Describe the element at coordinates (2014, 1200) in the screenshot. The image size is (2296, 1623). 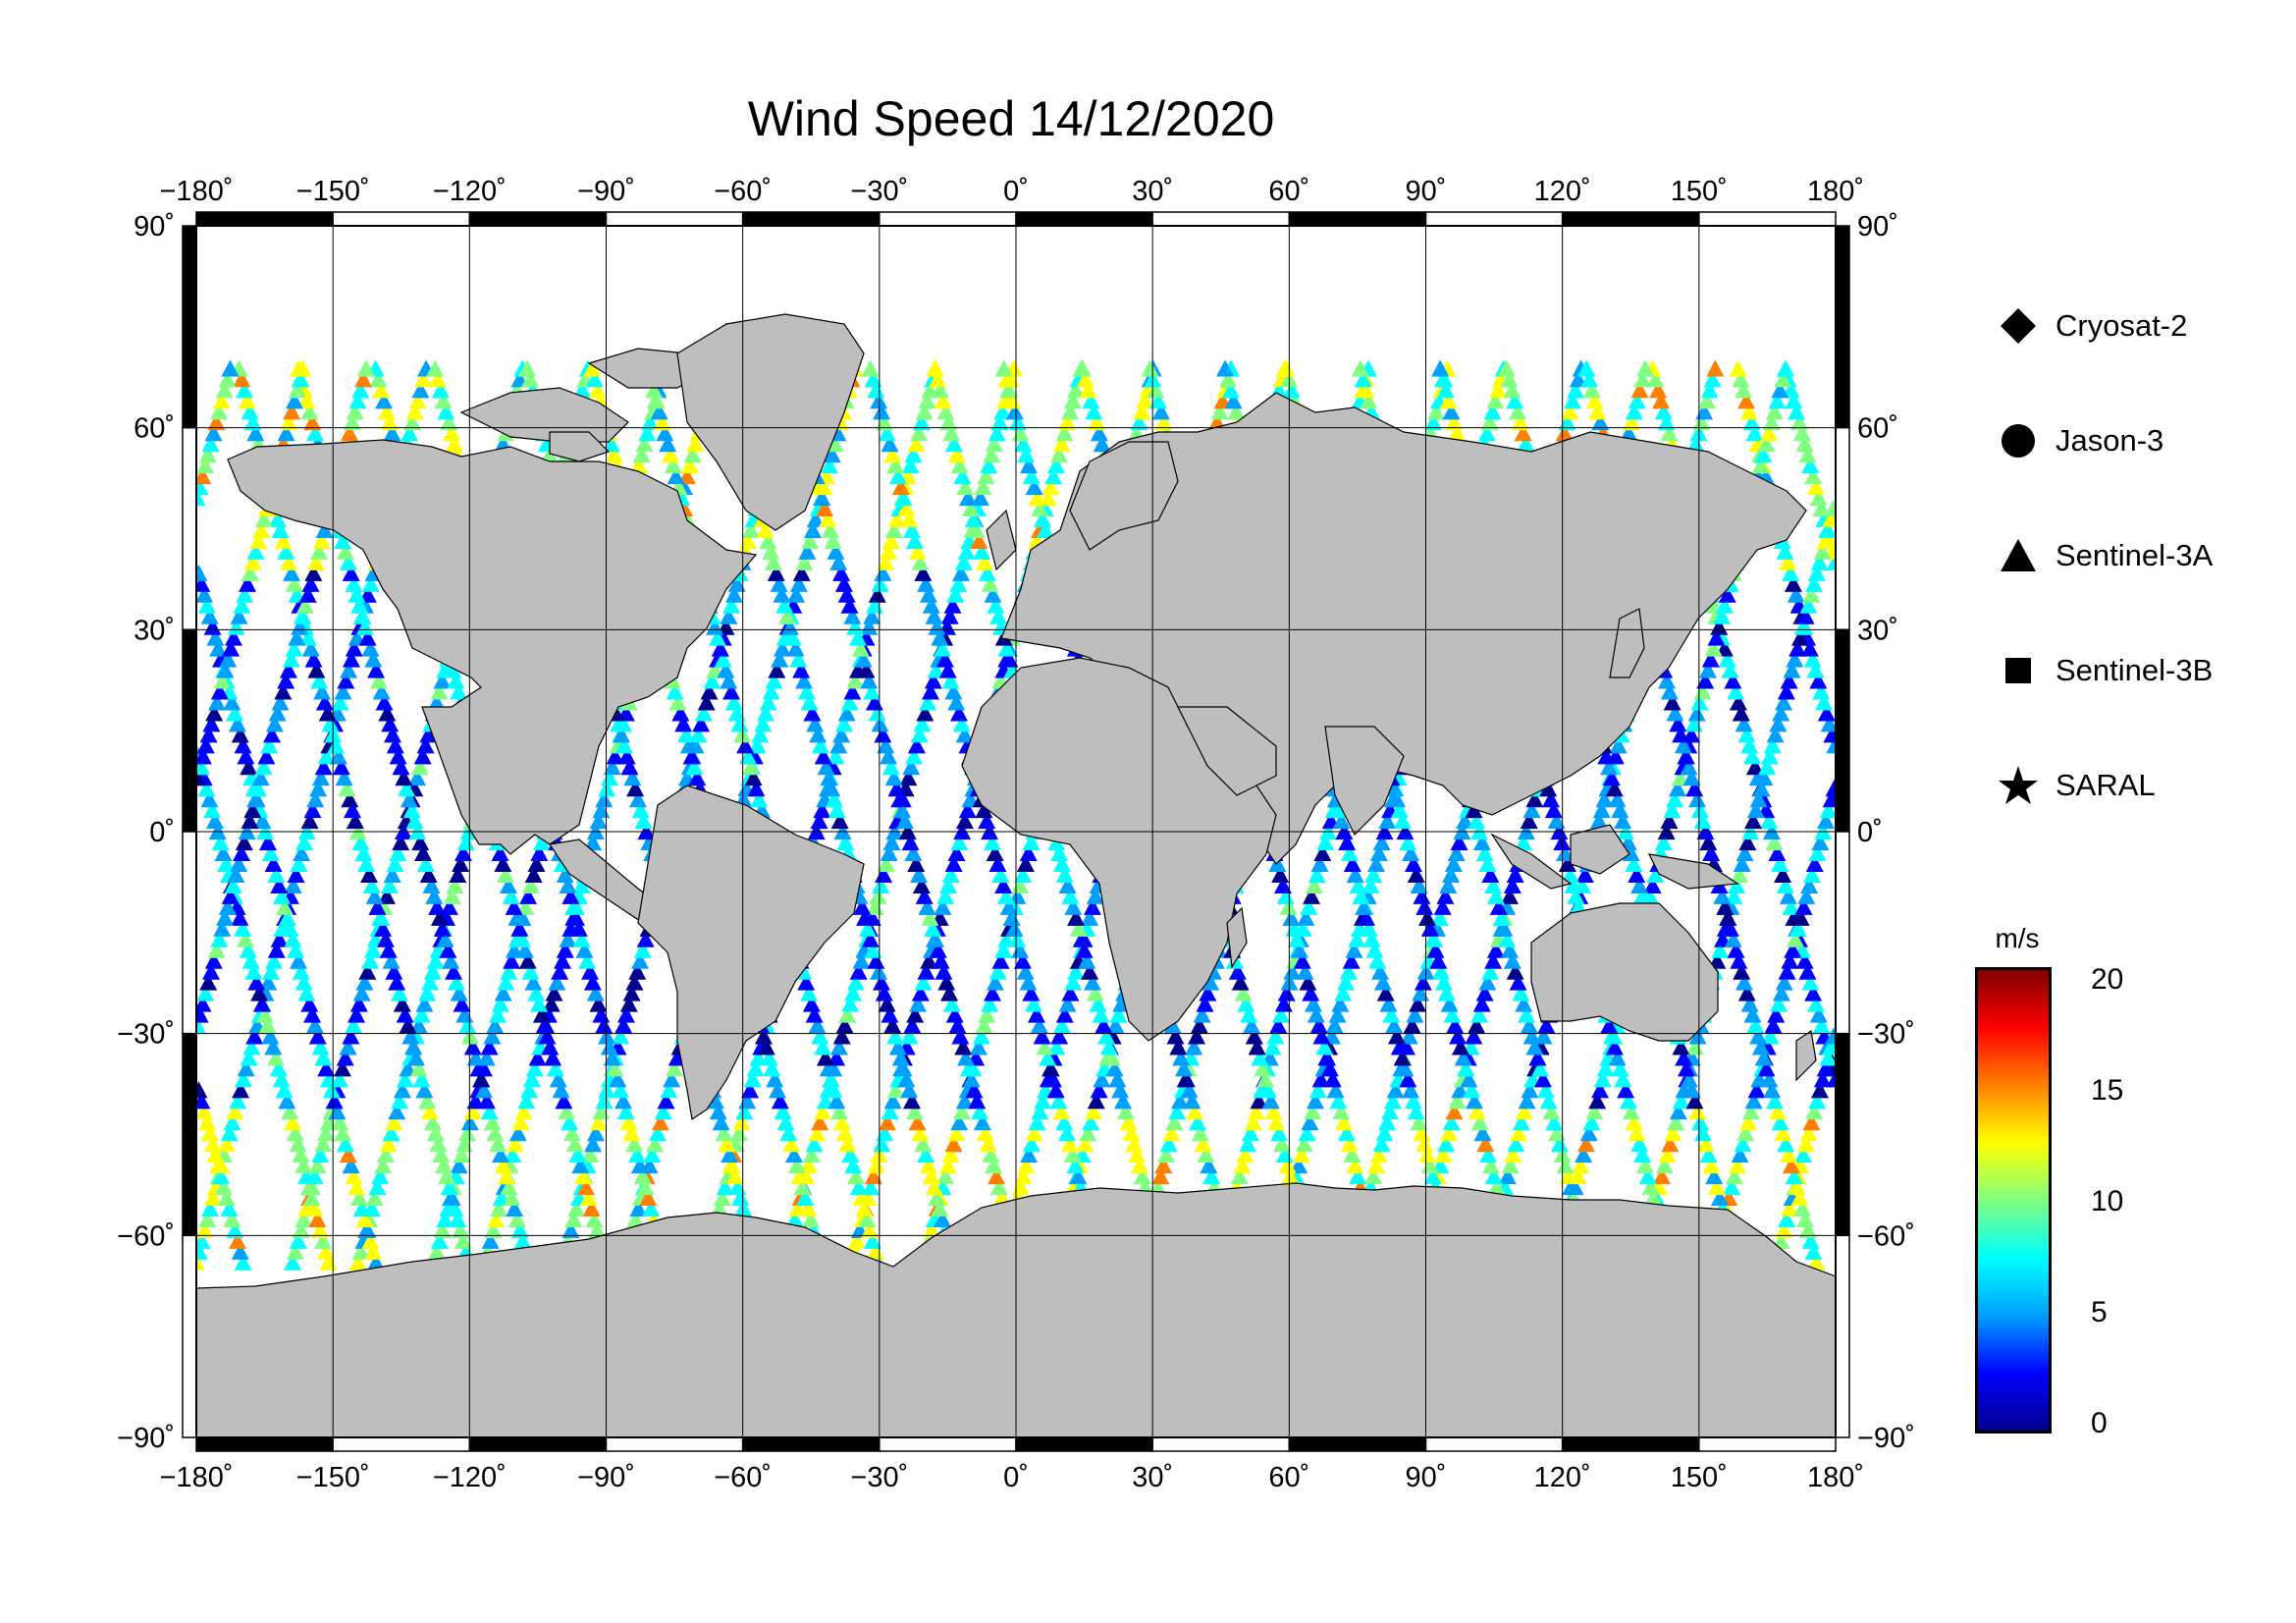
I see `colorbar` at that location.